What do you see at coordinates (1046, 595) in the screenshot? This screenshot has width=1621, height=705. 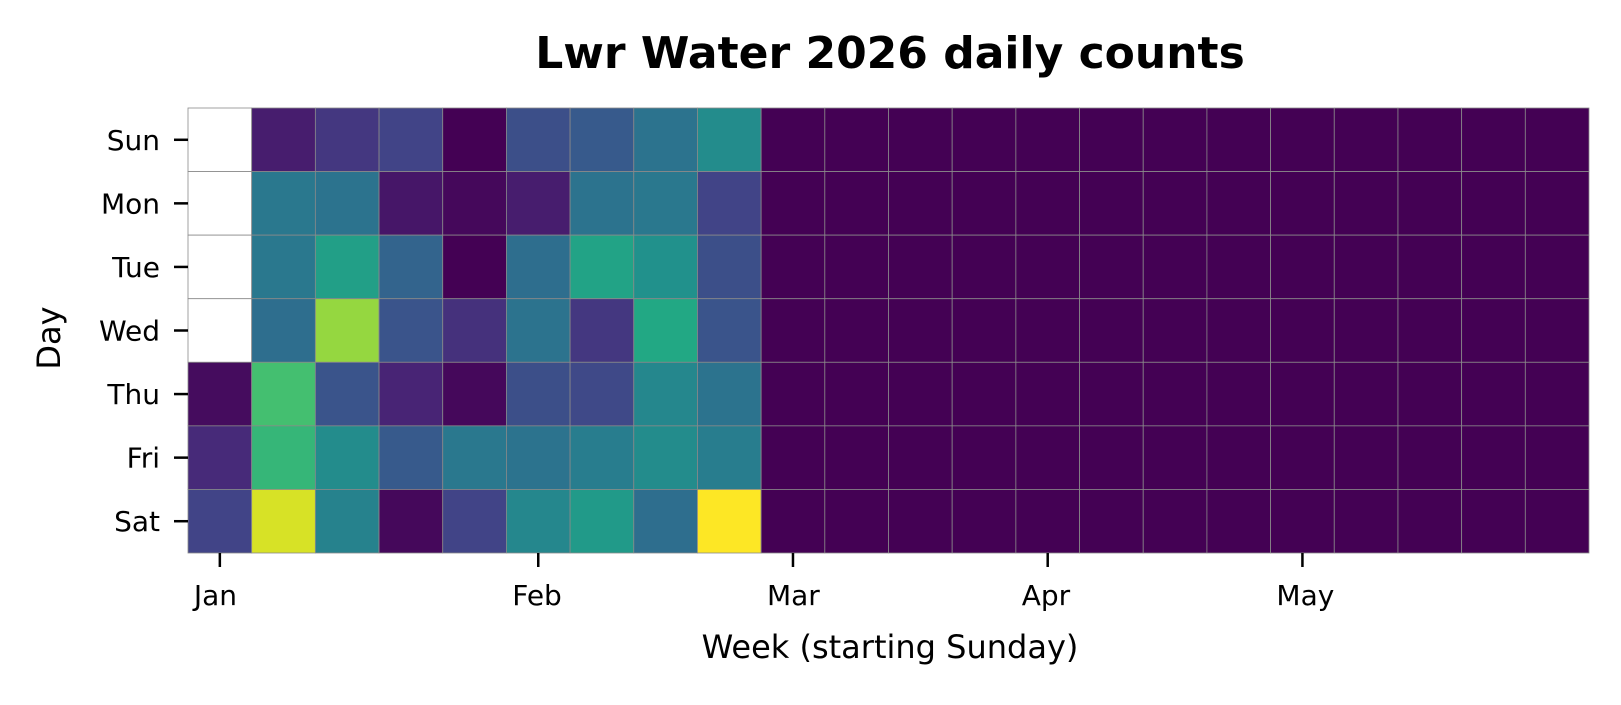 I see `x-tick-label: Apr` at bounding box center [1046, 595].